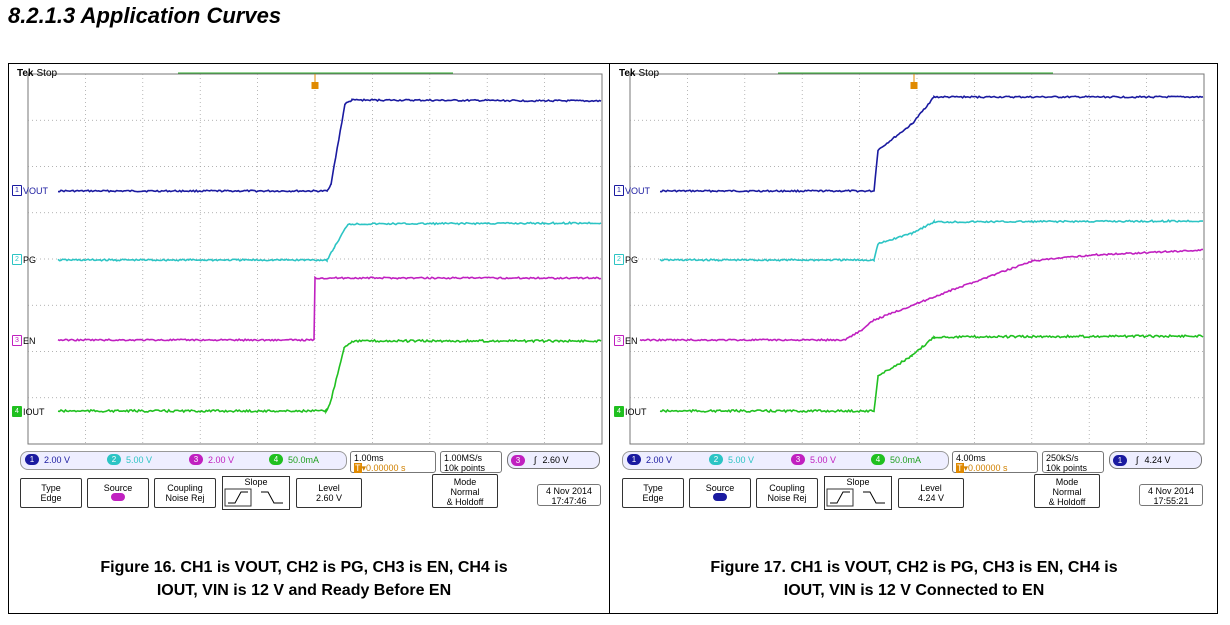 The width and height of the screenshot is (1230, 625). What do you see at coordinates (183, 460) in the screenshot?
I see `channel-scale-bar: 1 2.00 V 2 5.00 V 3 2.00 V 4 50.0mA` at bounding box center [183, 460].